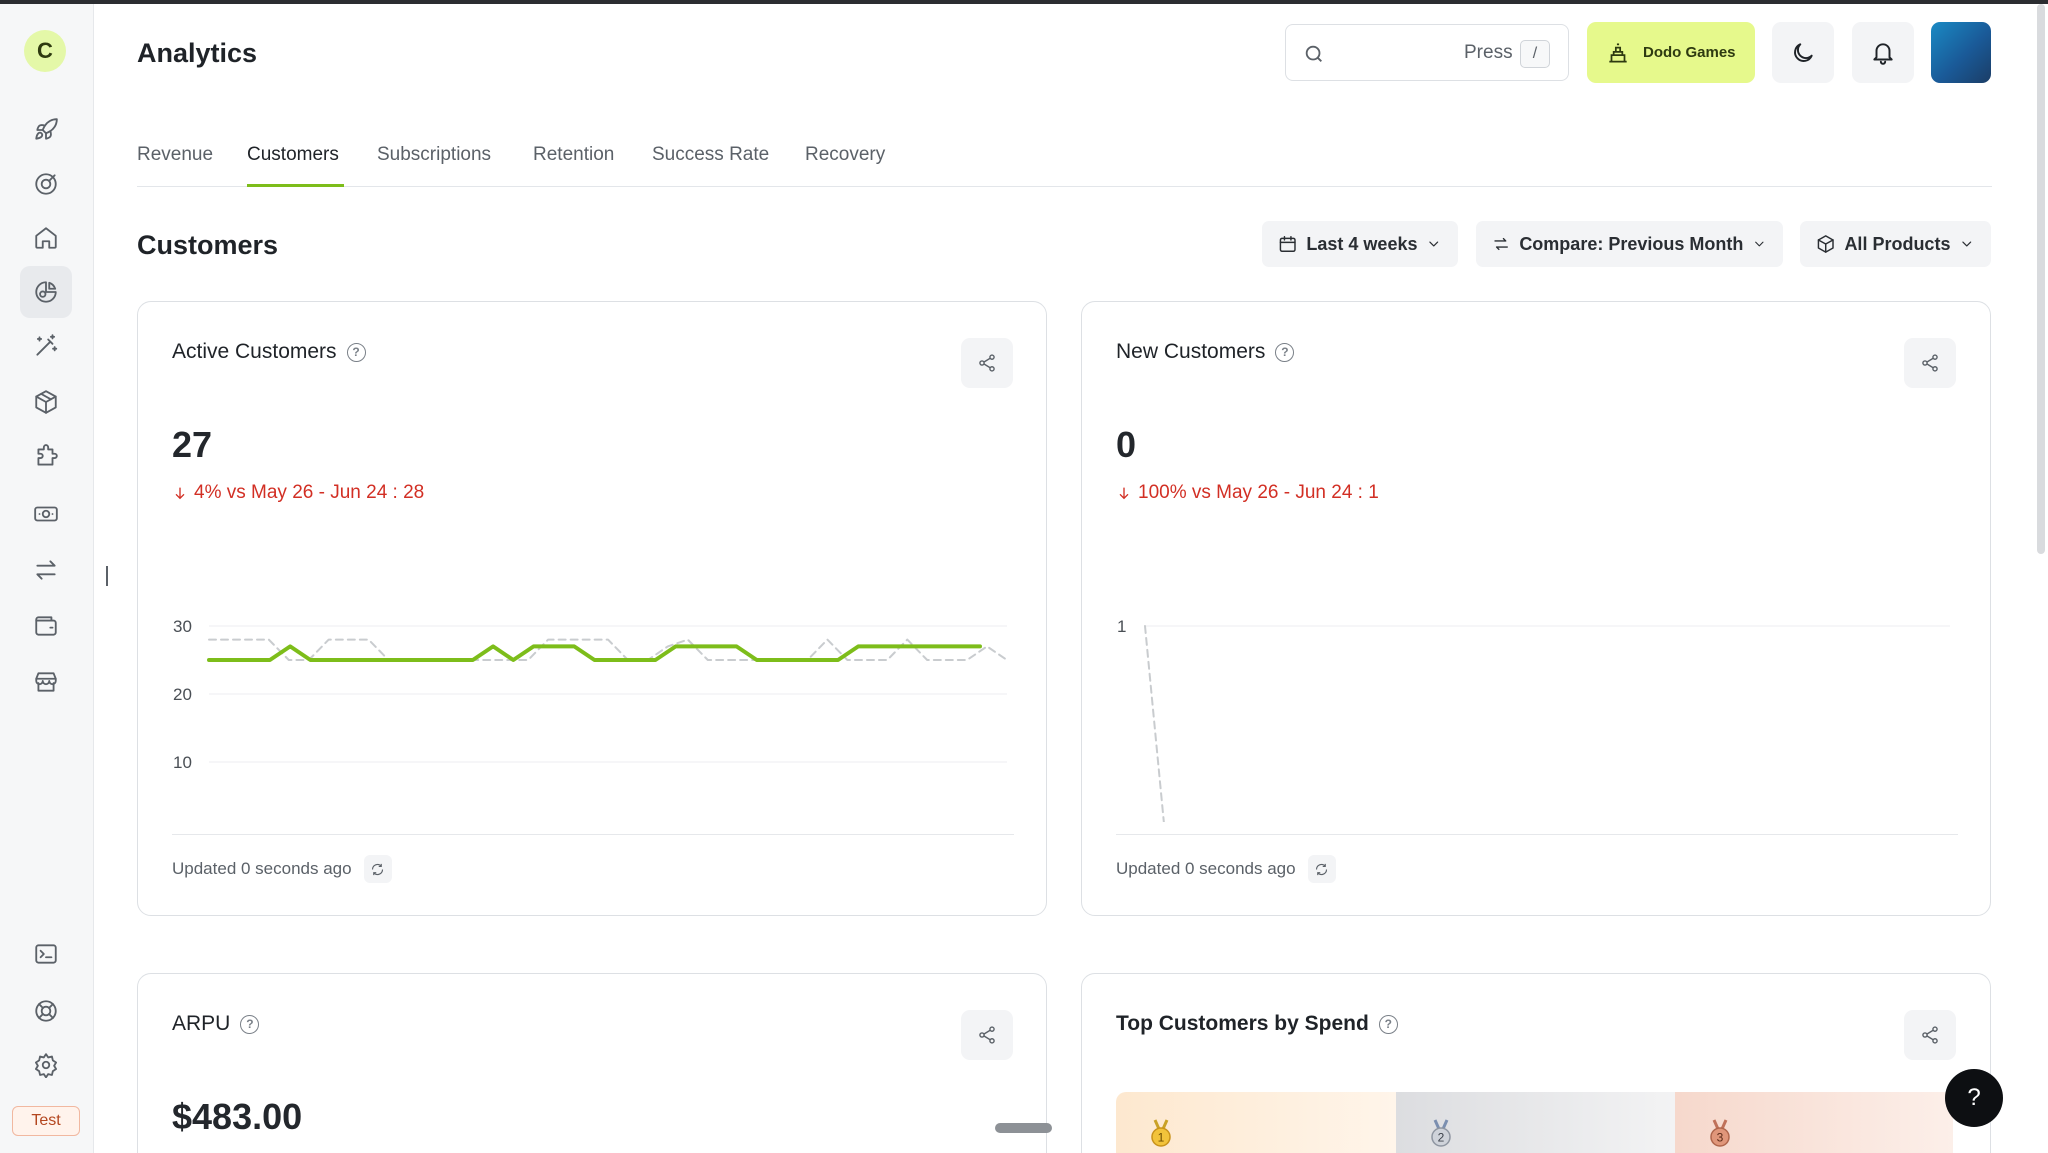 The height and width of the screenshot is (1153, 2048). I want to click on puzzle-icon, so click(47, 455).